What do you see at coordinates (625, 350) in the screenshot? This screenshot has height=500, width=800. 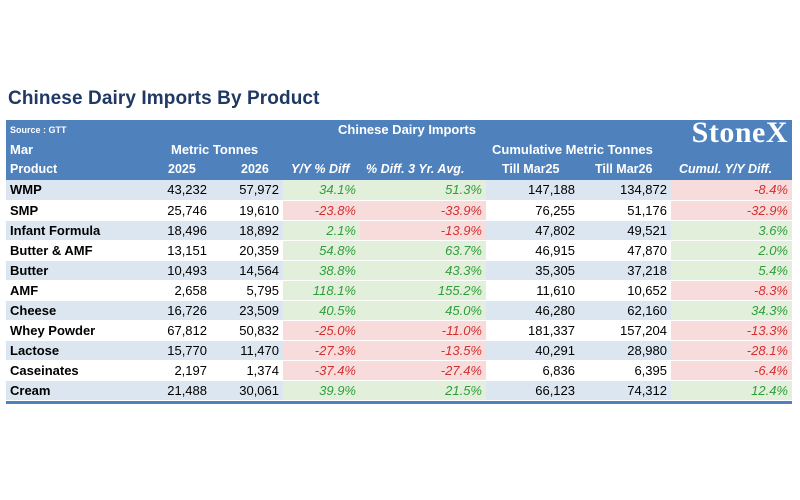 I see `till-mar26: 28,980` at bounding box center [625, 350].